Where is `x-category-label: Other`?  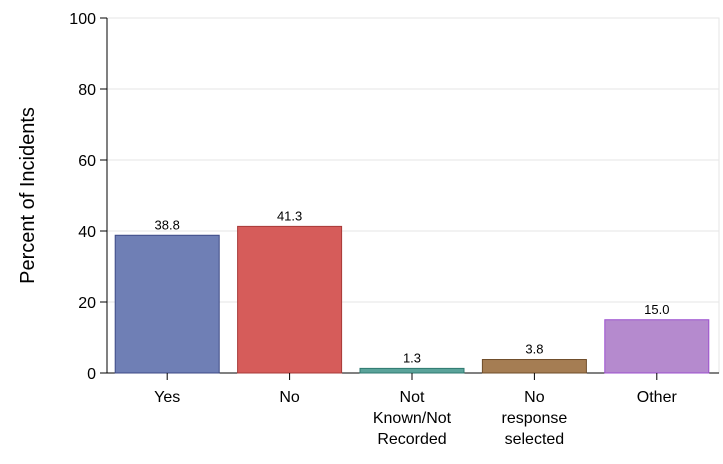
x-category-label: Other is located at coordinates (657, 397).